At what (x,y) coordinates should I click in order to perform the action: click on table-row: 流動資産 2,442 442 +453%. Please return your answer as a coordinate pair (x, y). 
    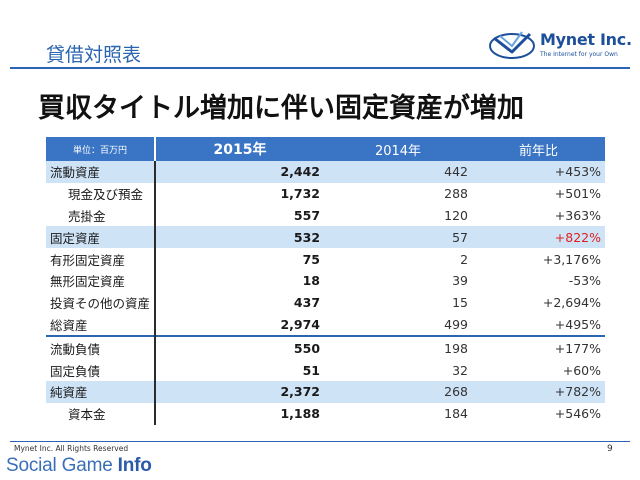
    Looking at the image, I should click on (325, 172).